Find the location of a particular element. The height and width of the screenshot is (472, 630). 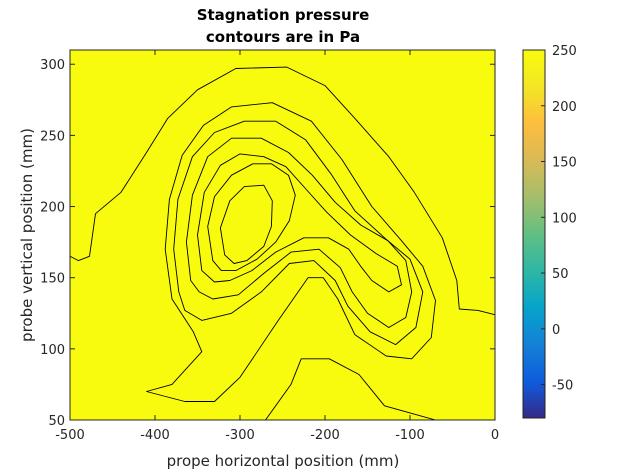

x-tick-label: -400 is located at coordinates (155, 435).